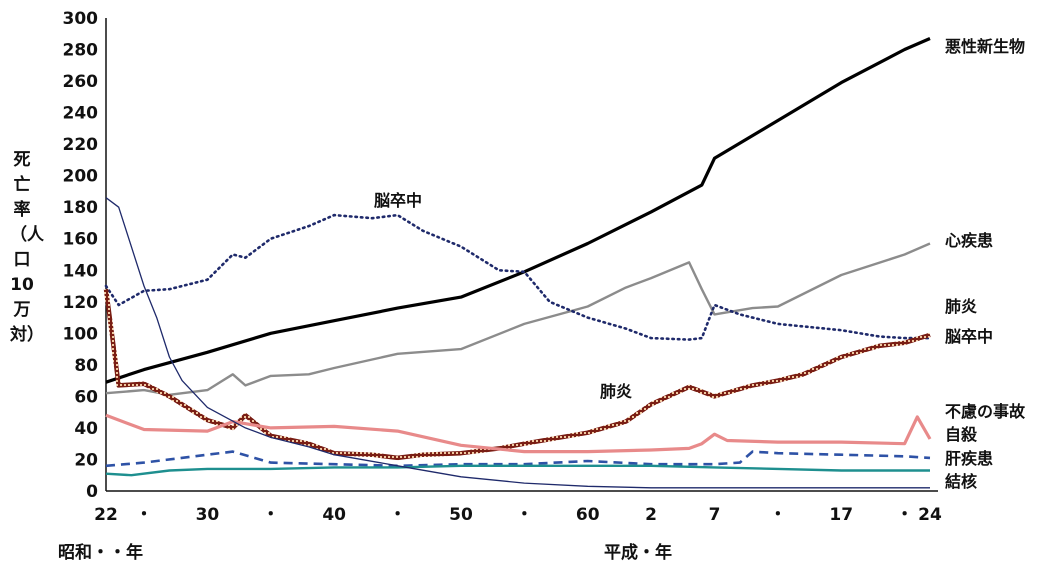  I want to click on x-tick-label: 40, so click(334, 515).